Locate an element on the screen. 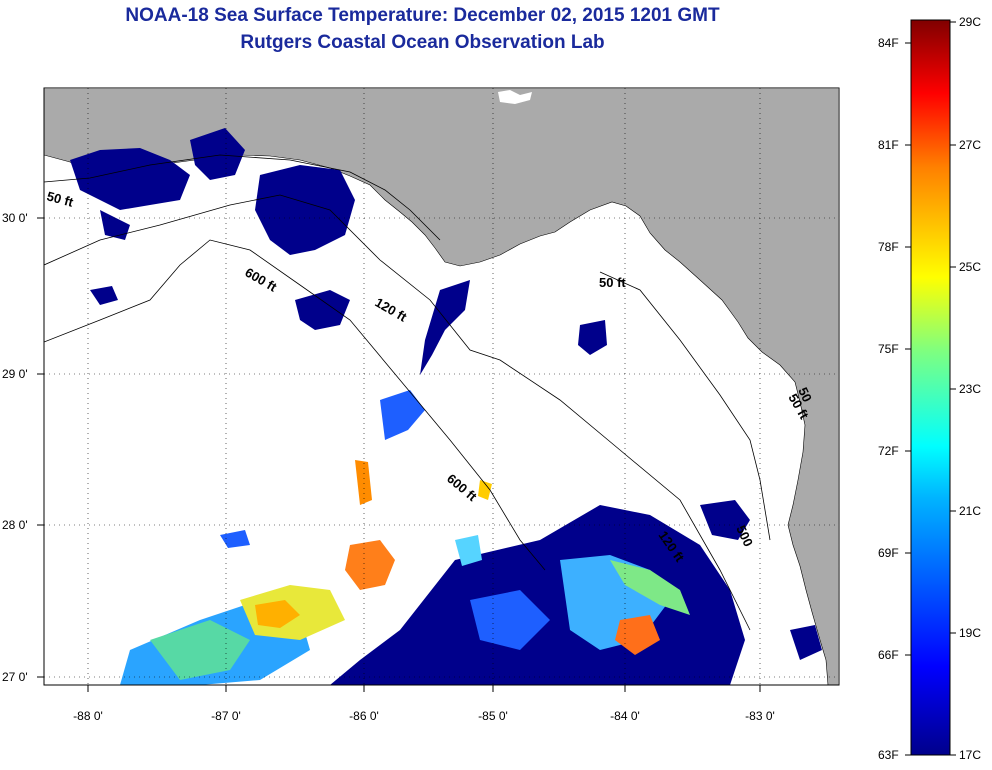 The height and width of the screenshot is (770, 992). colorbar-c-label: 21C is located at coordinates (970, 511).